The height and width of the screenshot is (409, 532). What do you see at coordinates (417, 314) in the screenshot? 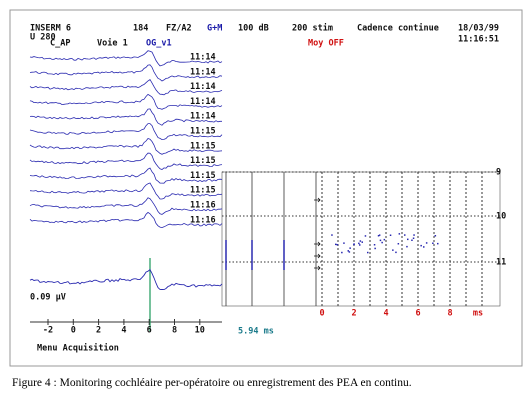
I see `ms-tick-label: 6` at bounding box center [417, 314].